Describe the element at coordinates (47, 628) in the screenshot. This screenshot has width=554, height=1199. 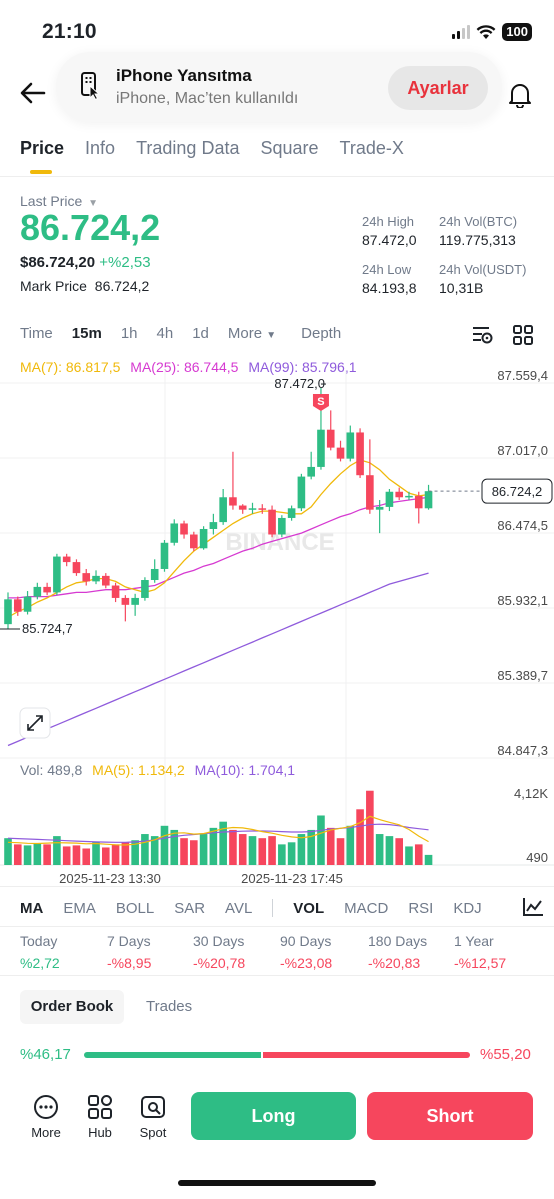
I see `low-marker-label: 85.724,7` at that location.